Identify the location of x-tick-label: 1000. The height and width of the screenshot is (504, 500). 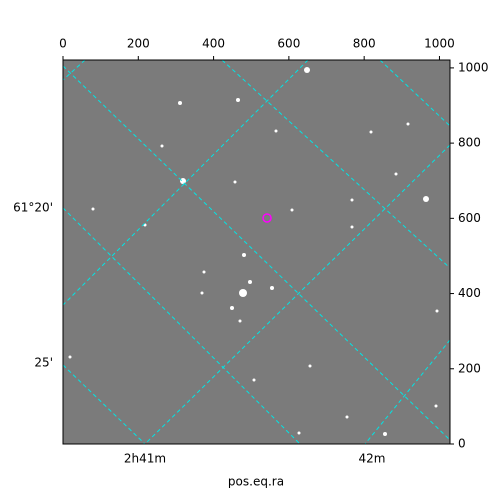
(439, 44).